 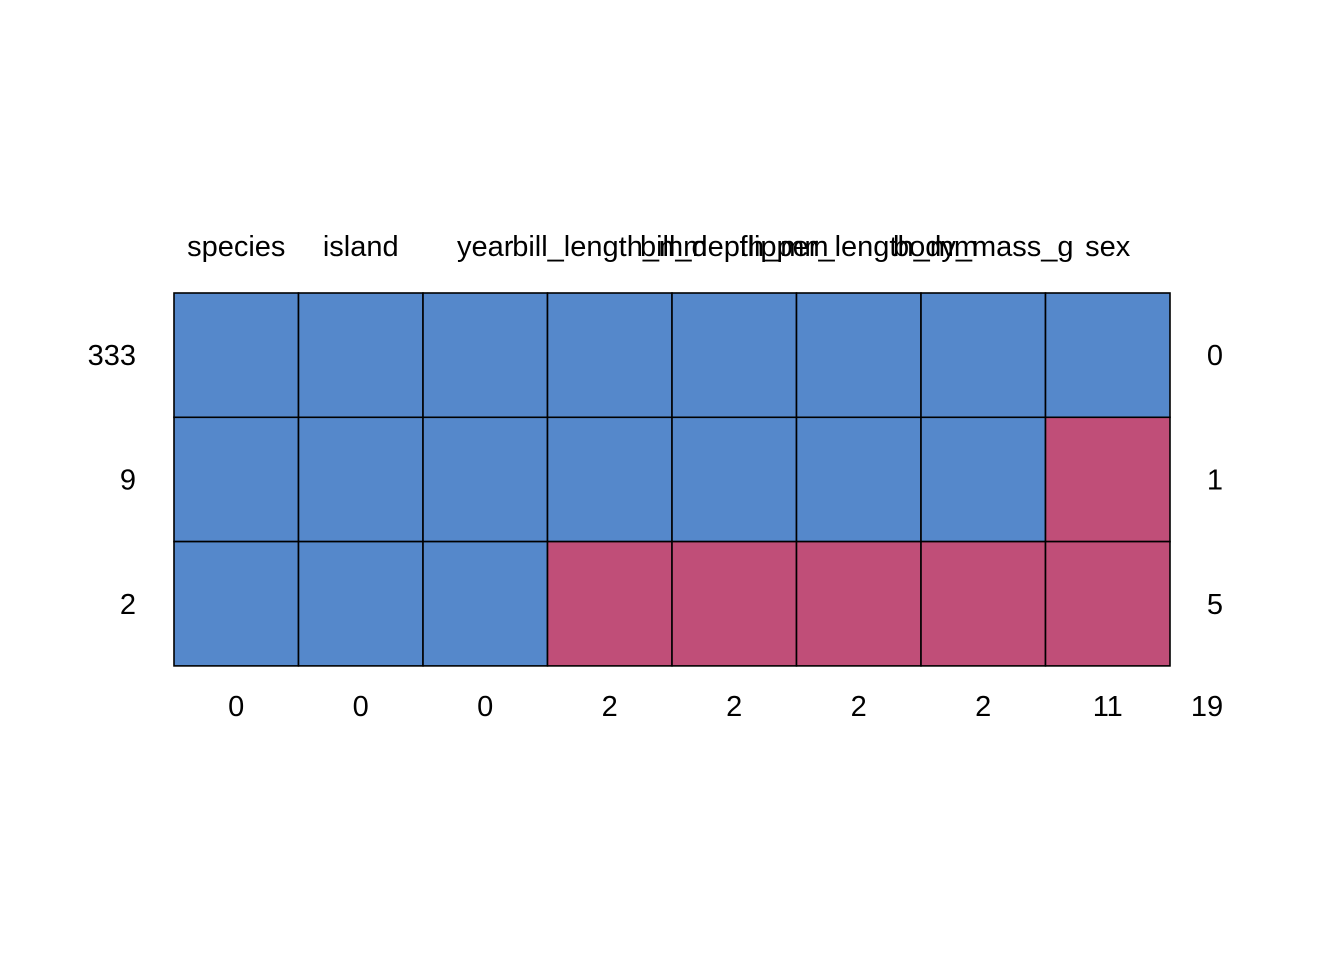 What do you see at coordinates (128, 480) in the screenshot?
I see `pattern-count-label: 9` at bounding box center [128, 480].